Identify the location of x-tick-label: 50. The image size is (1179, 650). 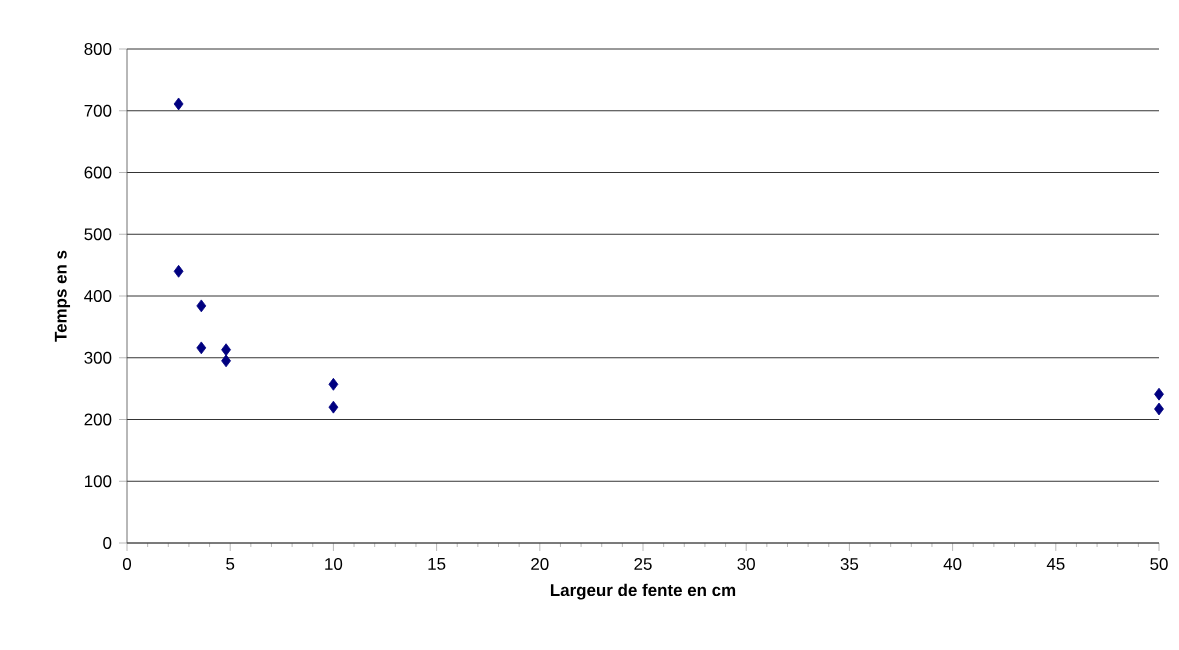
(1159, 564).